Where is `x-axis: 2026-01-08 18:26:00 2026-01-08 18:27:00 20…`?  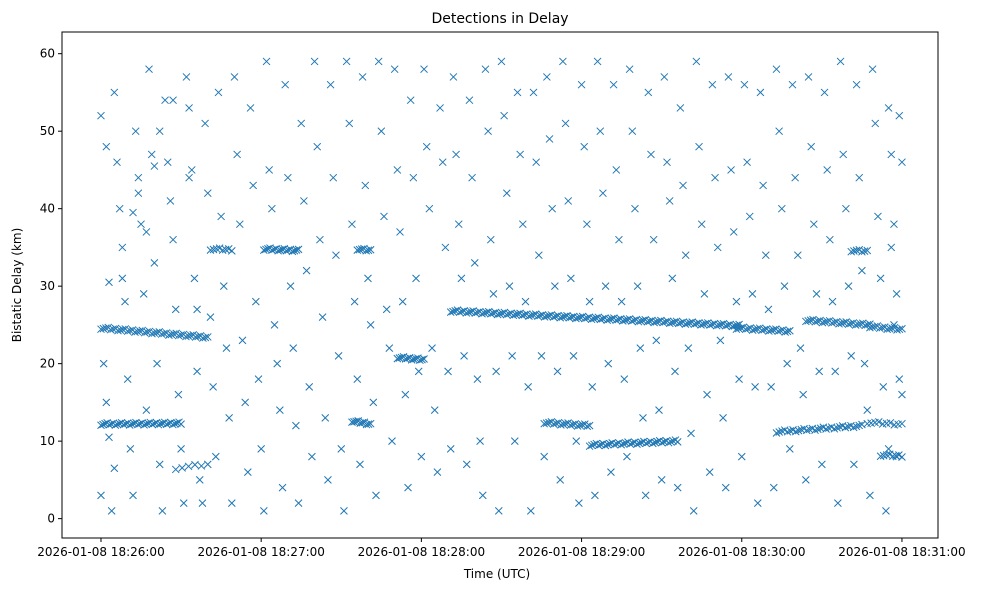
x-axis: 2026-01-08 18:26:00 2026-01-08 18:27:00 20… is located at coordinates (501, 548).